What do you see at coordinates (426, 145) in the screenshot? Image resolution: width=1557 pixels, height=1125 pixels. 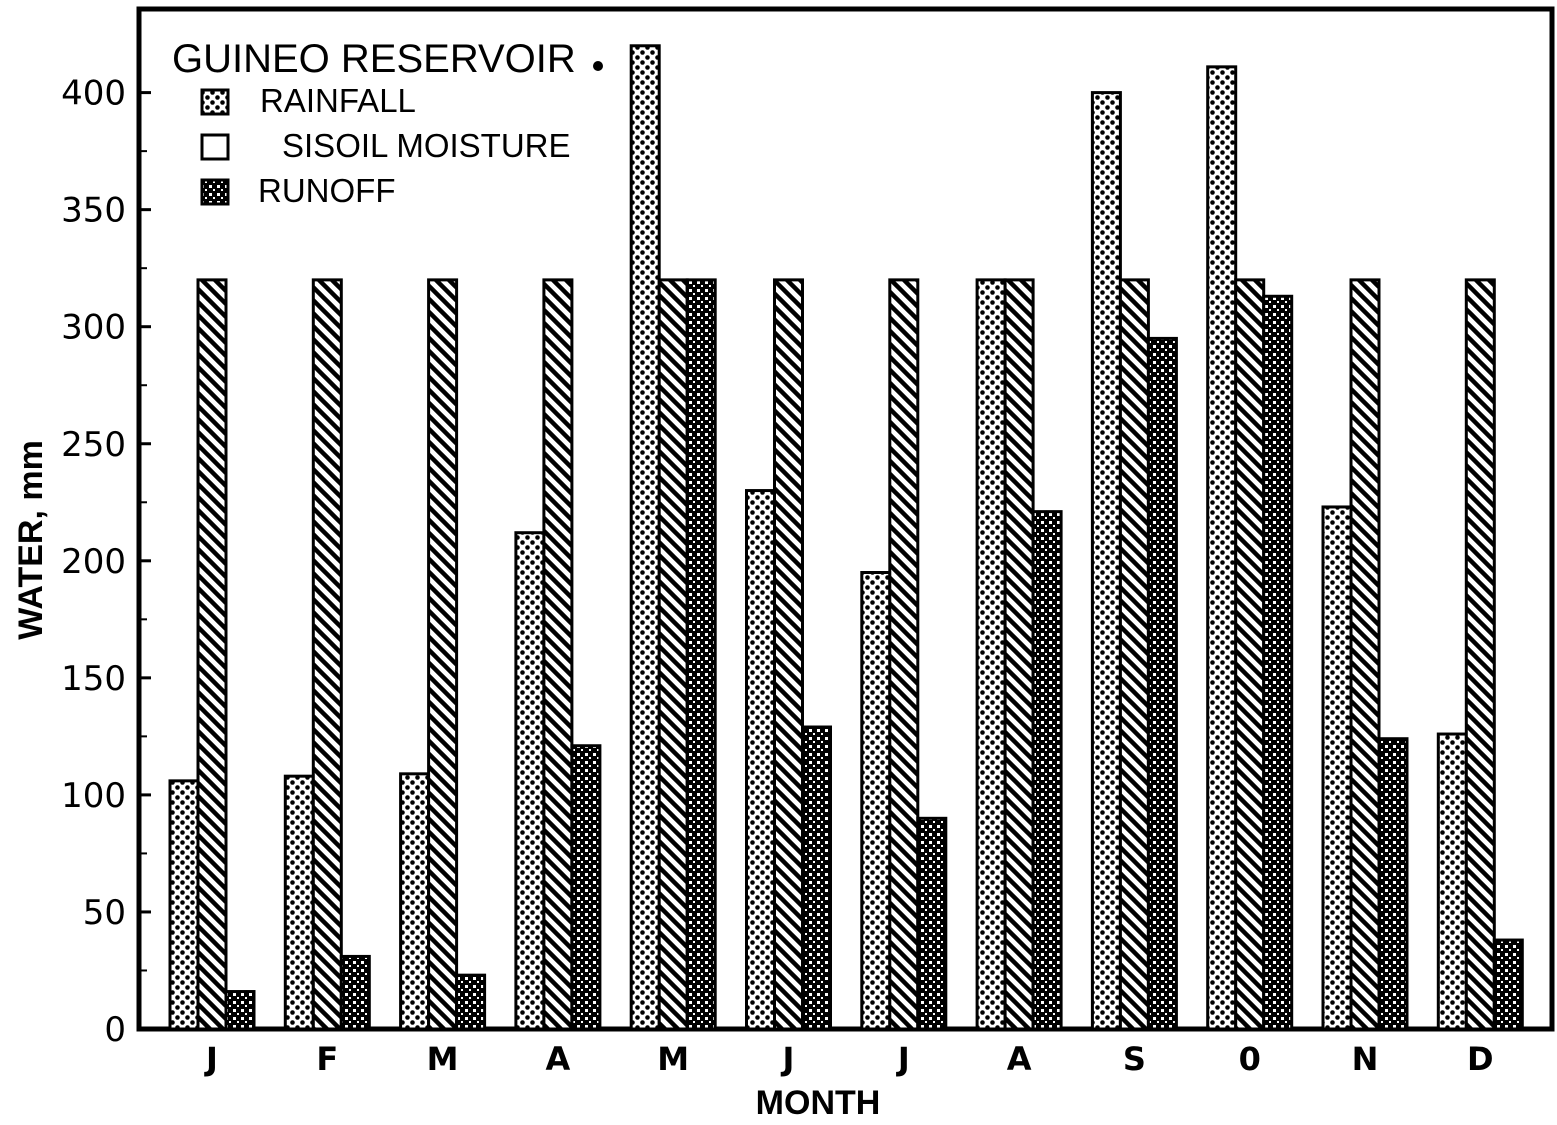 I see `legend-label-soil-moisture: SISOIL MOISTURE` at bounding box center [426, 145].